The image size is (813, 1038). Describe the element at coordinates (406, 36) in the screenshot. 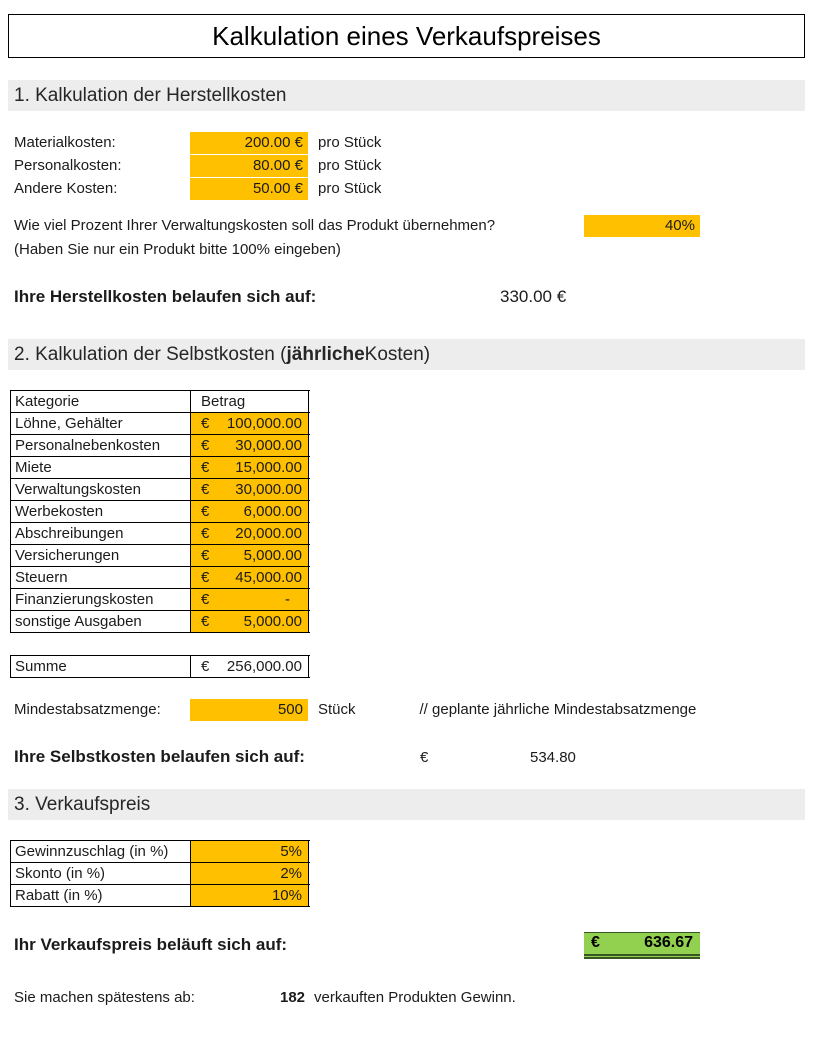

I see `page-title: Kalkulation eines Verkaufspreises` at that location.